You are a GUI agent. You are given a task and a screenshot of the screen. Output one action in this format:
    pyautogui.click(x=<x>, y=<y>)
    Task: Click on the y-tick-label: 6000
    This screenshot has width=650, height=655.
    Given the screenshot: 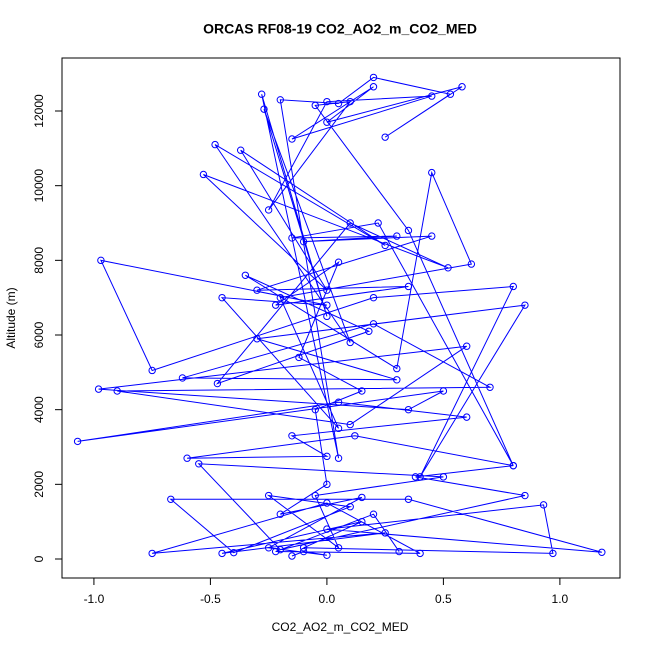 What is the action you would take?
    pyautogui.click(x=39, y=334)
    